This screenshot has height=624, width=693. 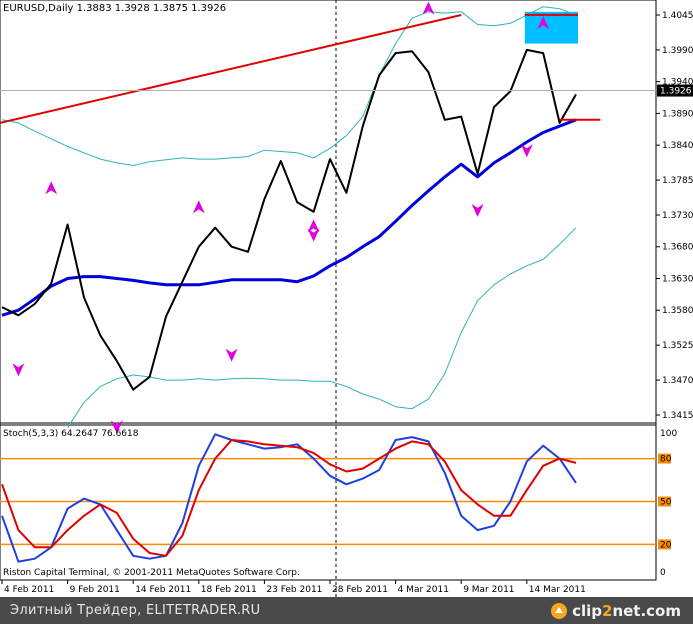 What do you see at coordinates (677, 416) in the screenshot?
I see `price-tick-label: 1.3415` at bounding box center [677, 416].